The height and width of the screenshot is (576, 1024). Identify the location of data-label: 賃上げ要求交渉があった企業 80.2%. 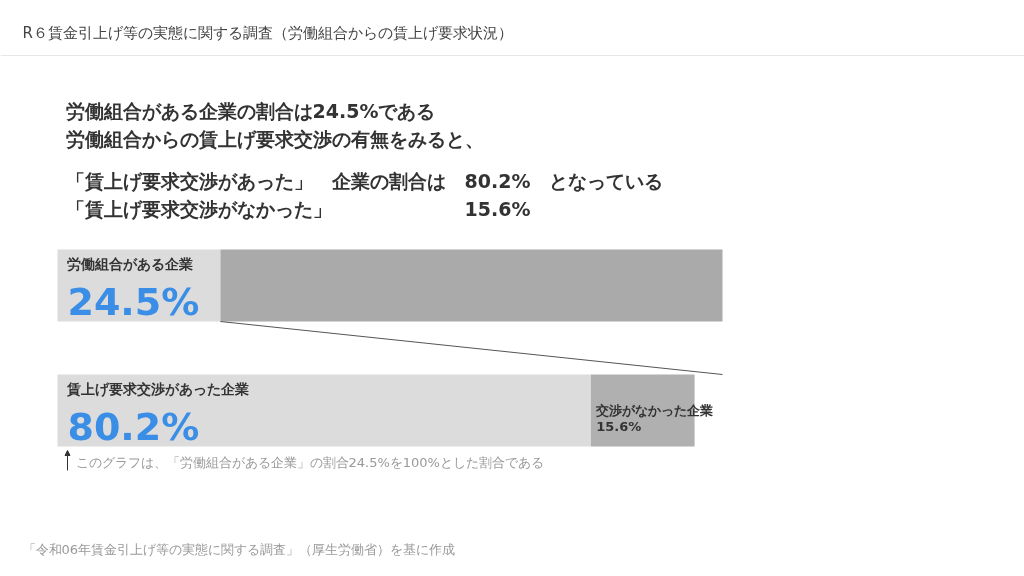
(158, 414).